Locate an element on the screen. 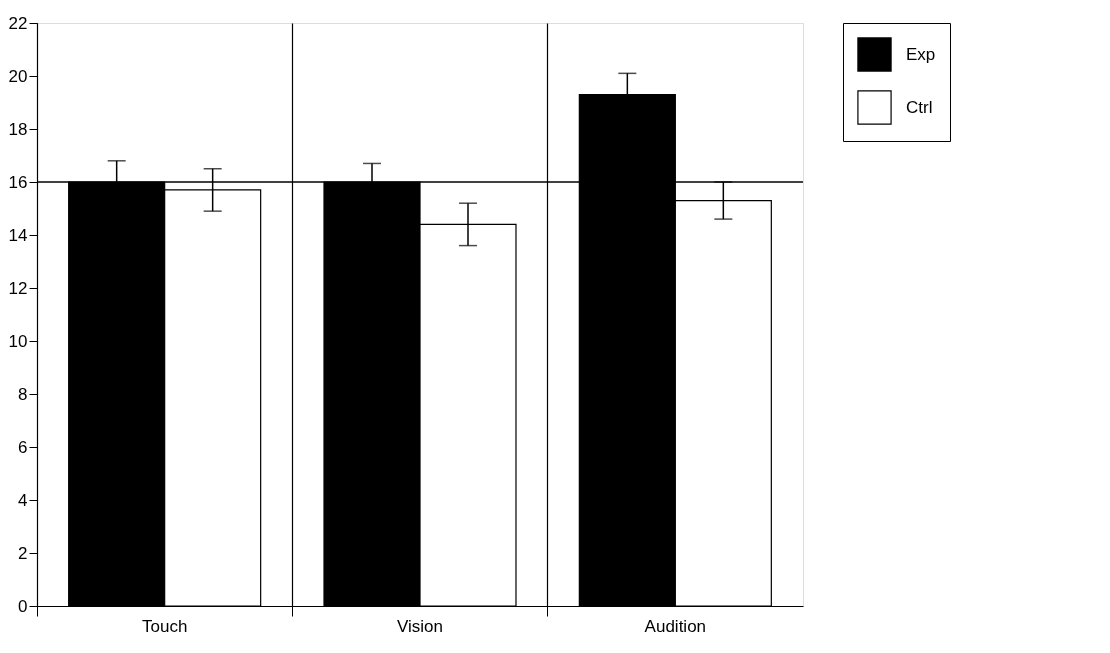 This screenshot has width=1110, height=653. x-tick-label: Touch is located at coordinates (164, 626).